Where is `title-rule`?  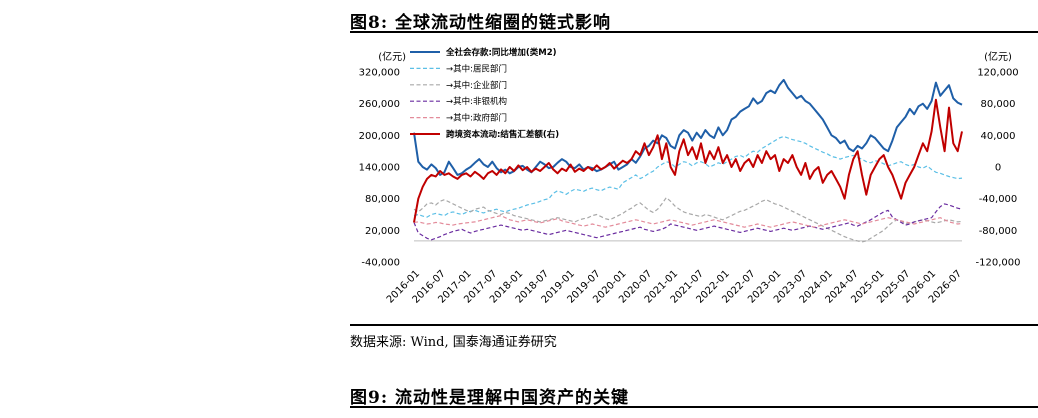
title-rule is located at coordinates (694, 32).